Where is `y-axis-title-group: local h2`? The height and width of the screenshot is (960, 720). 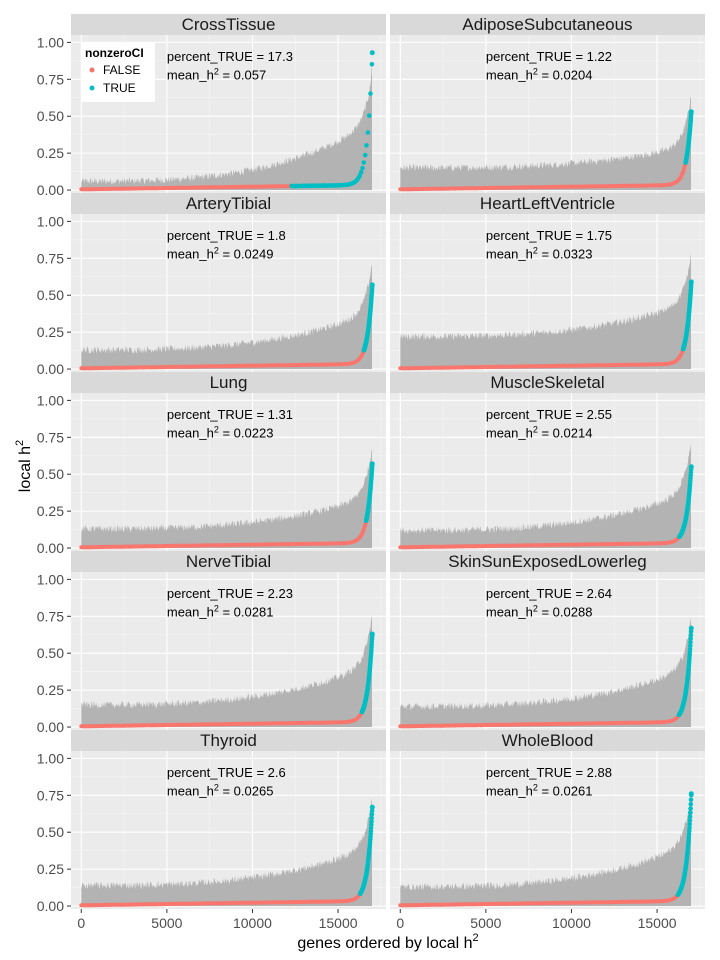 y-axis-title-group: local h2 is located at coordinates (24, 466).